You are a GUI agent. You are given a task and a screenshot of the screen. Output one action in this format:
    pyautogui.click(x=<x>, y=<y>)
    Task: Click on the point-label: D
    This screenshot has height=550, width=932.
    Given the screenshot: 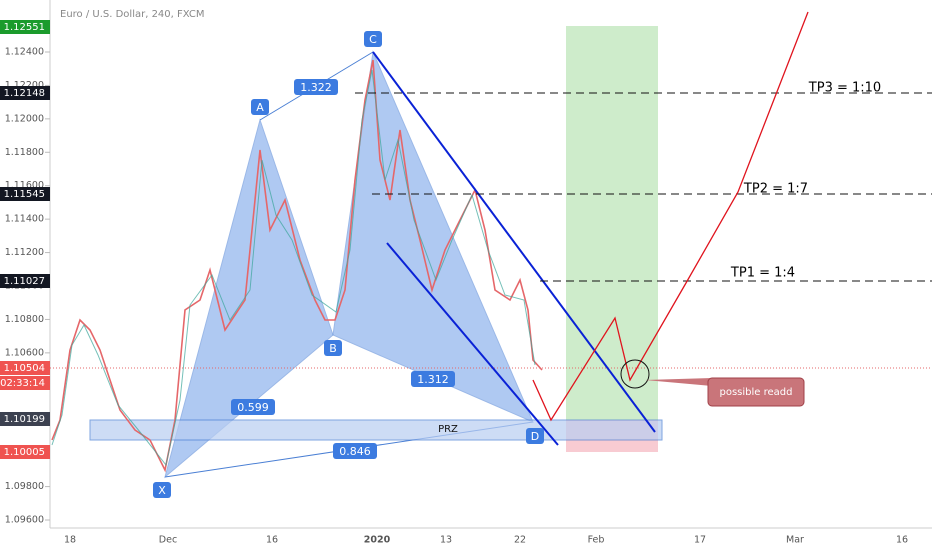 What is the action you would take?
    pyautogui.click(x=535, y=436)
    